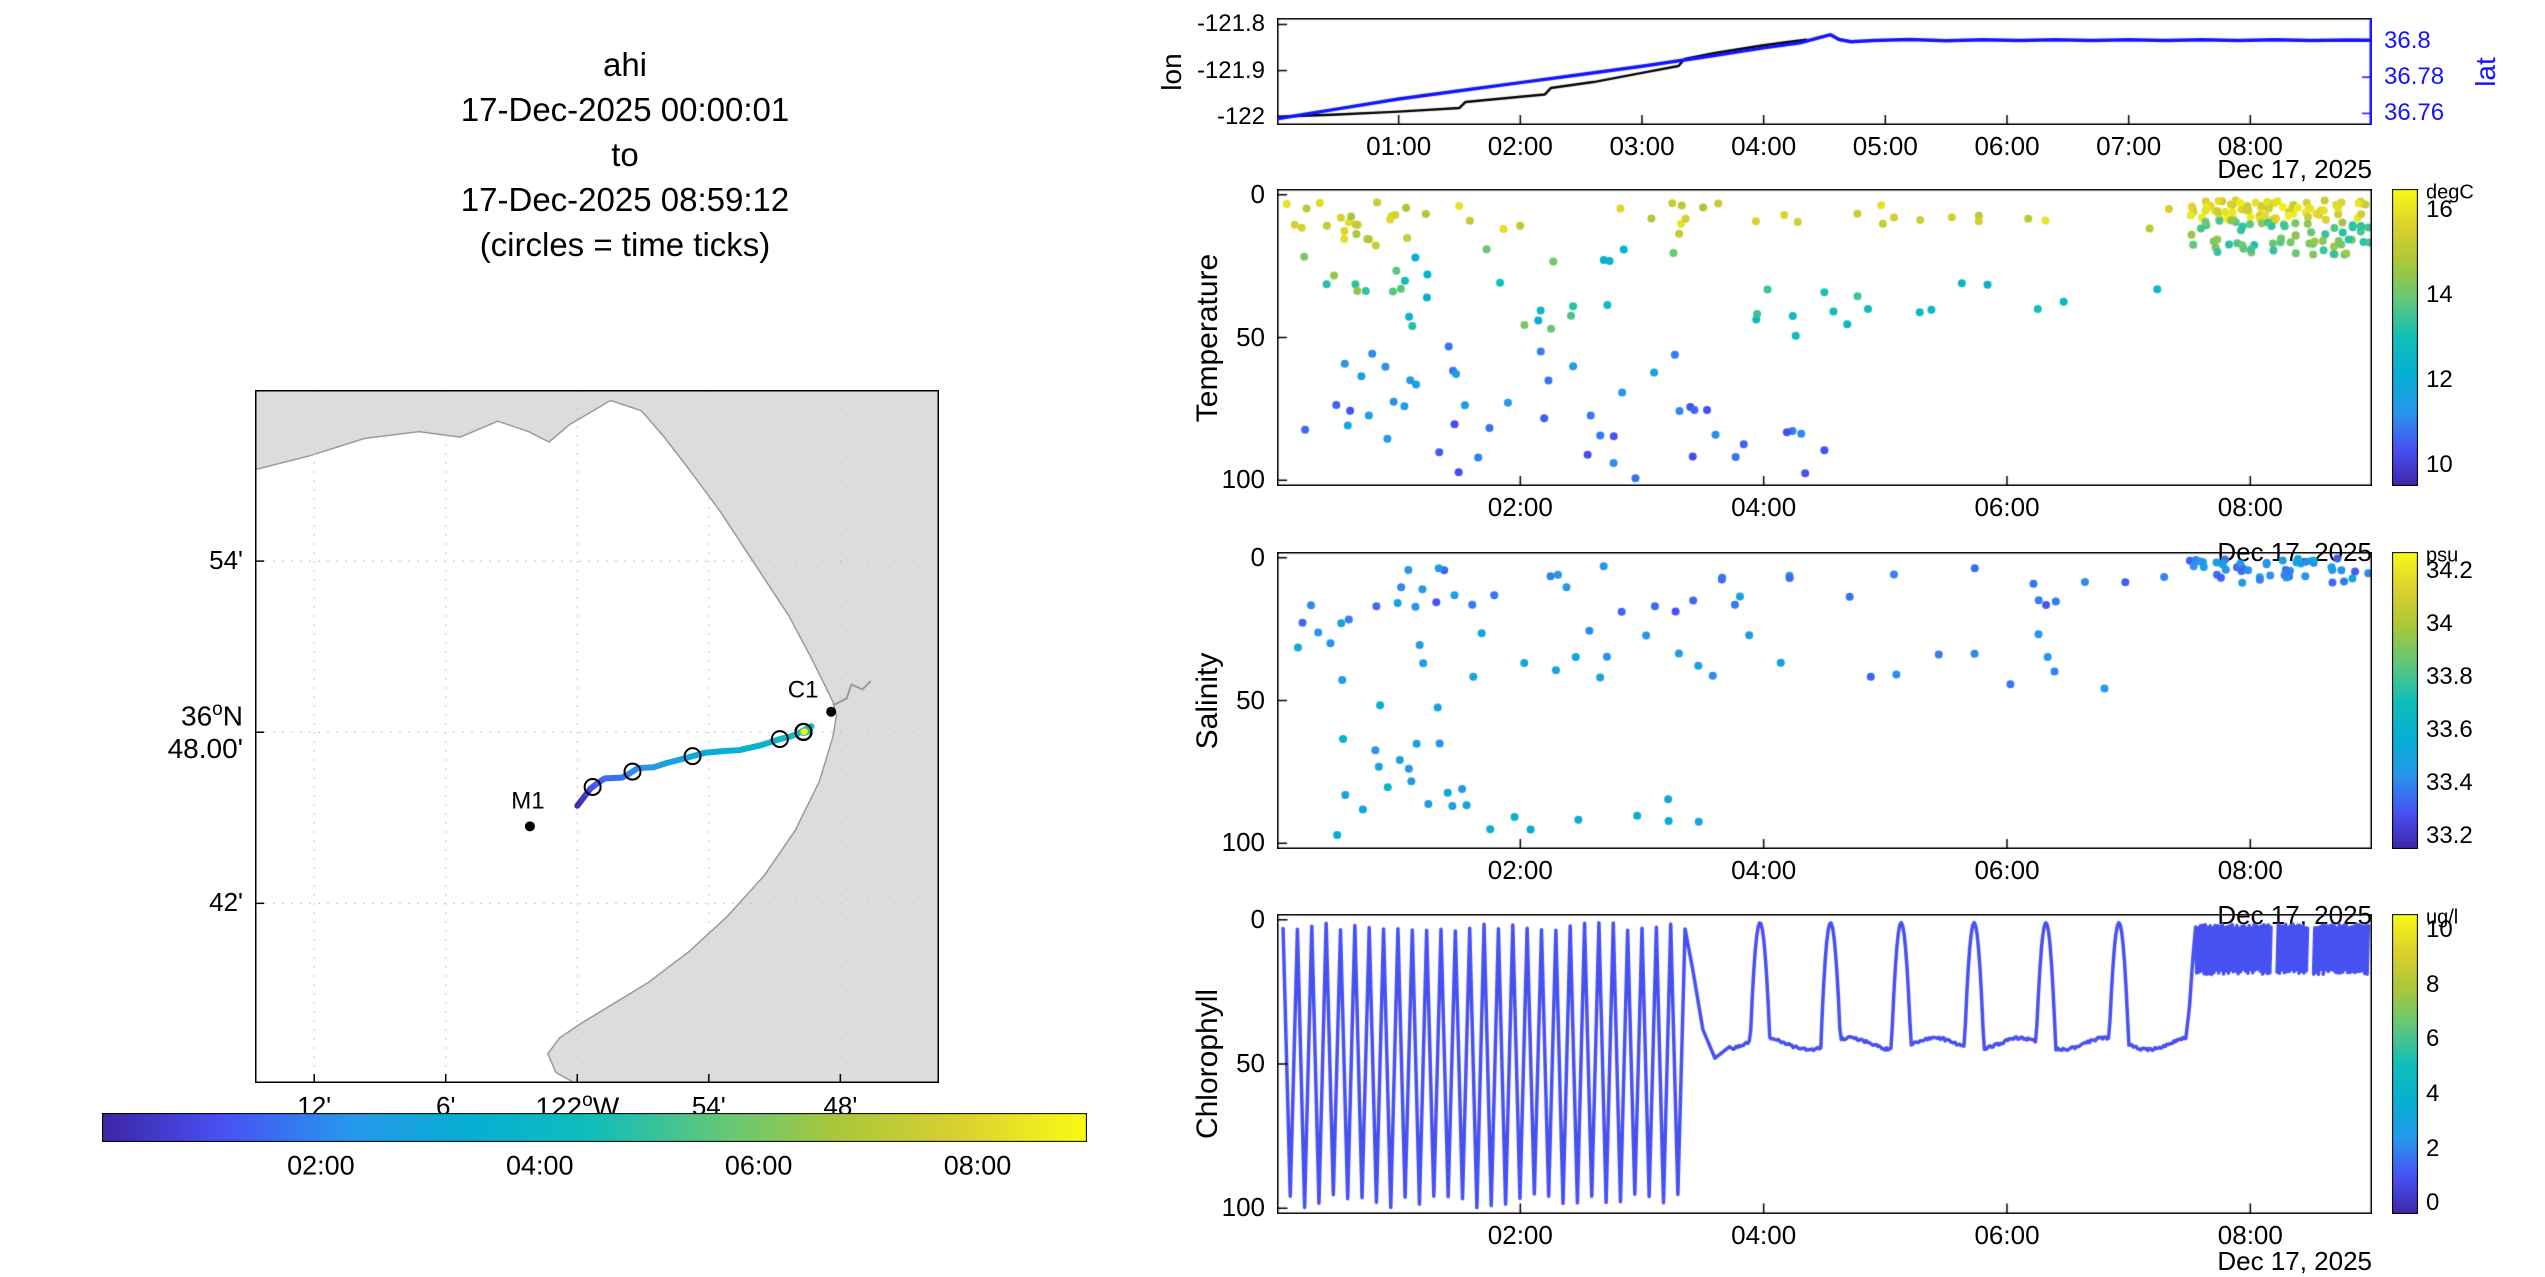 This screenshot has height=1277, width=2545. What do you see at coordinates (2439, 210) in the screenshot?
I see `colorbar-tick-label: 16` at bounding box center [2439, 210].